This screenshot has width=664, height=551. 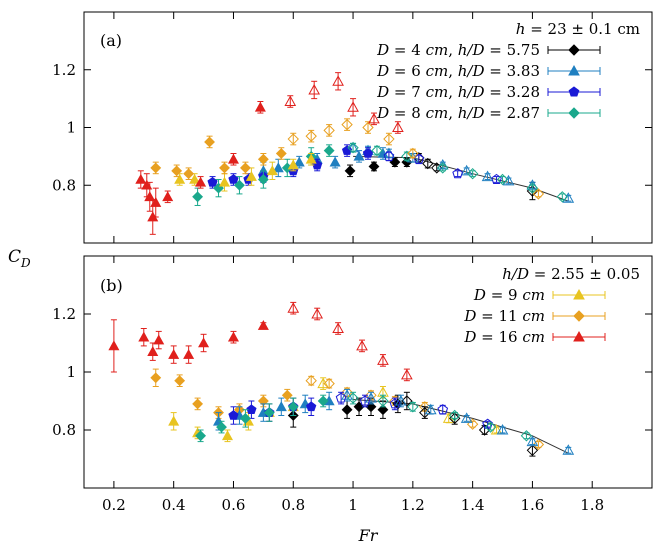 I want to click on x-tick-label: 1.6, so click(x=532, y=505).